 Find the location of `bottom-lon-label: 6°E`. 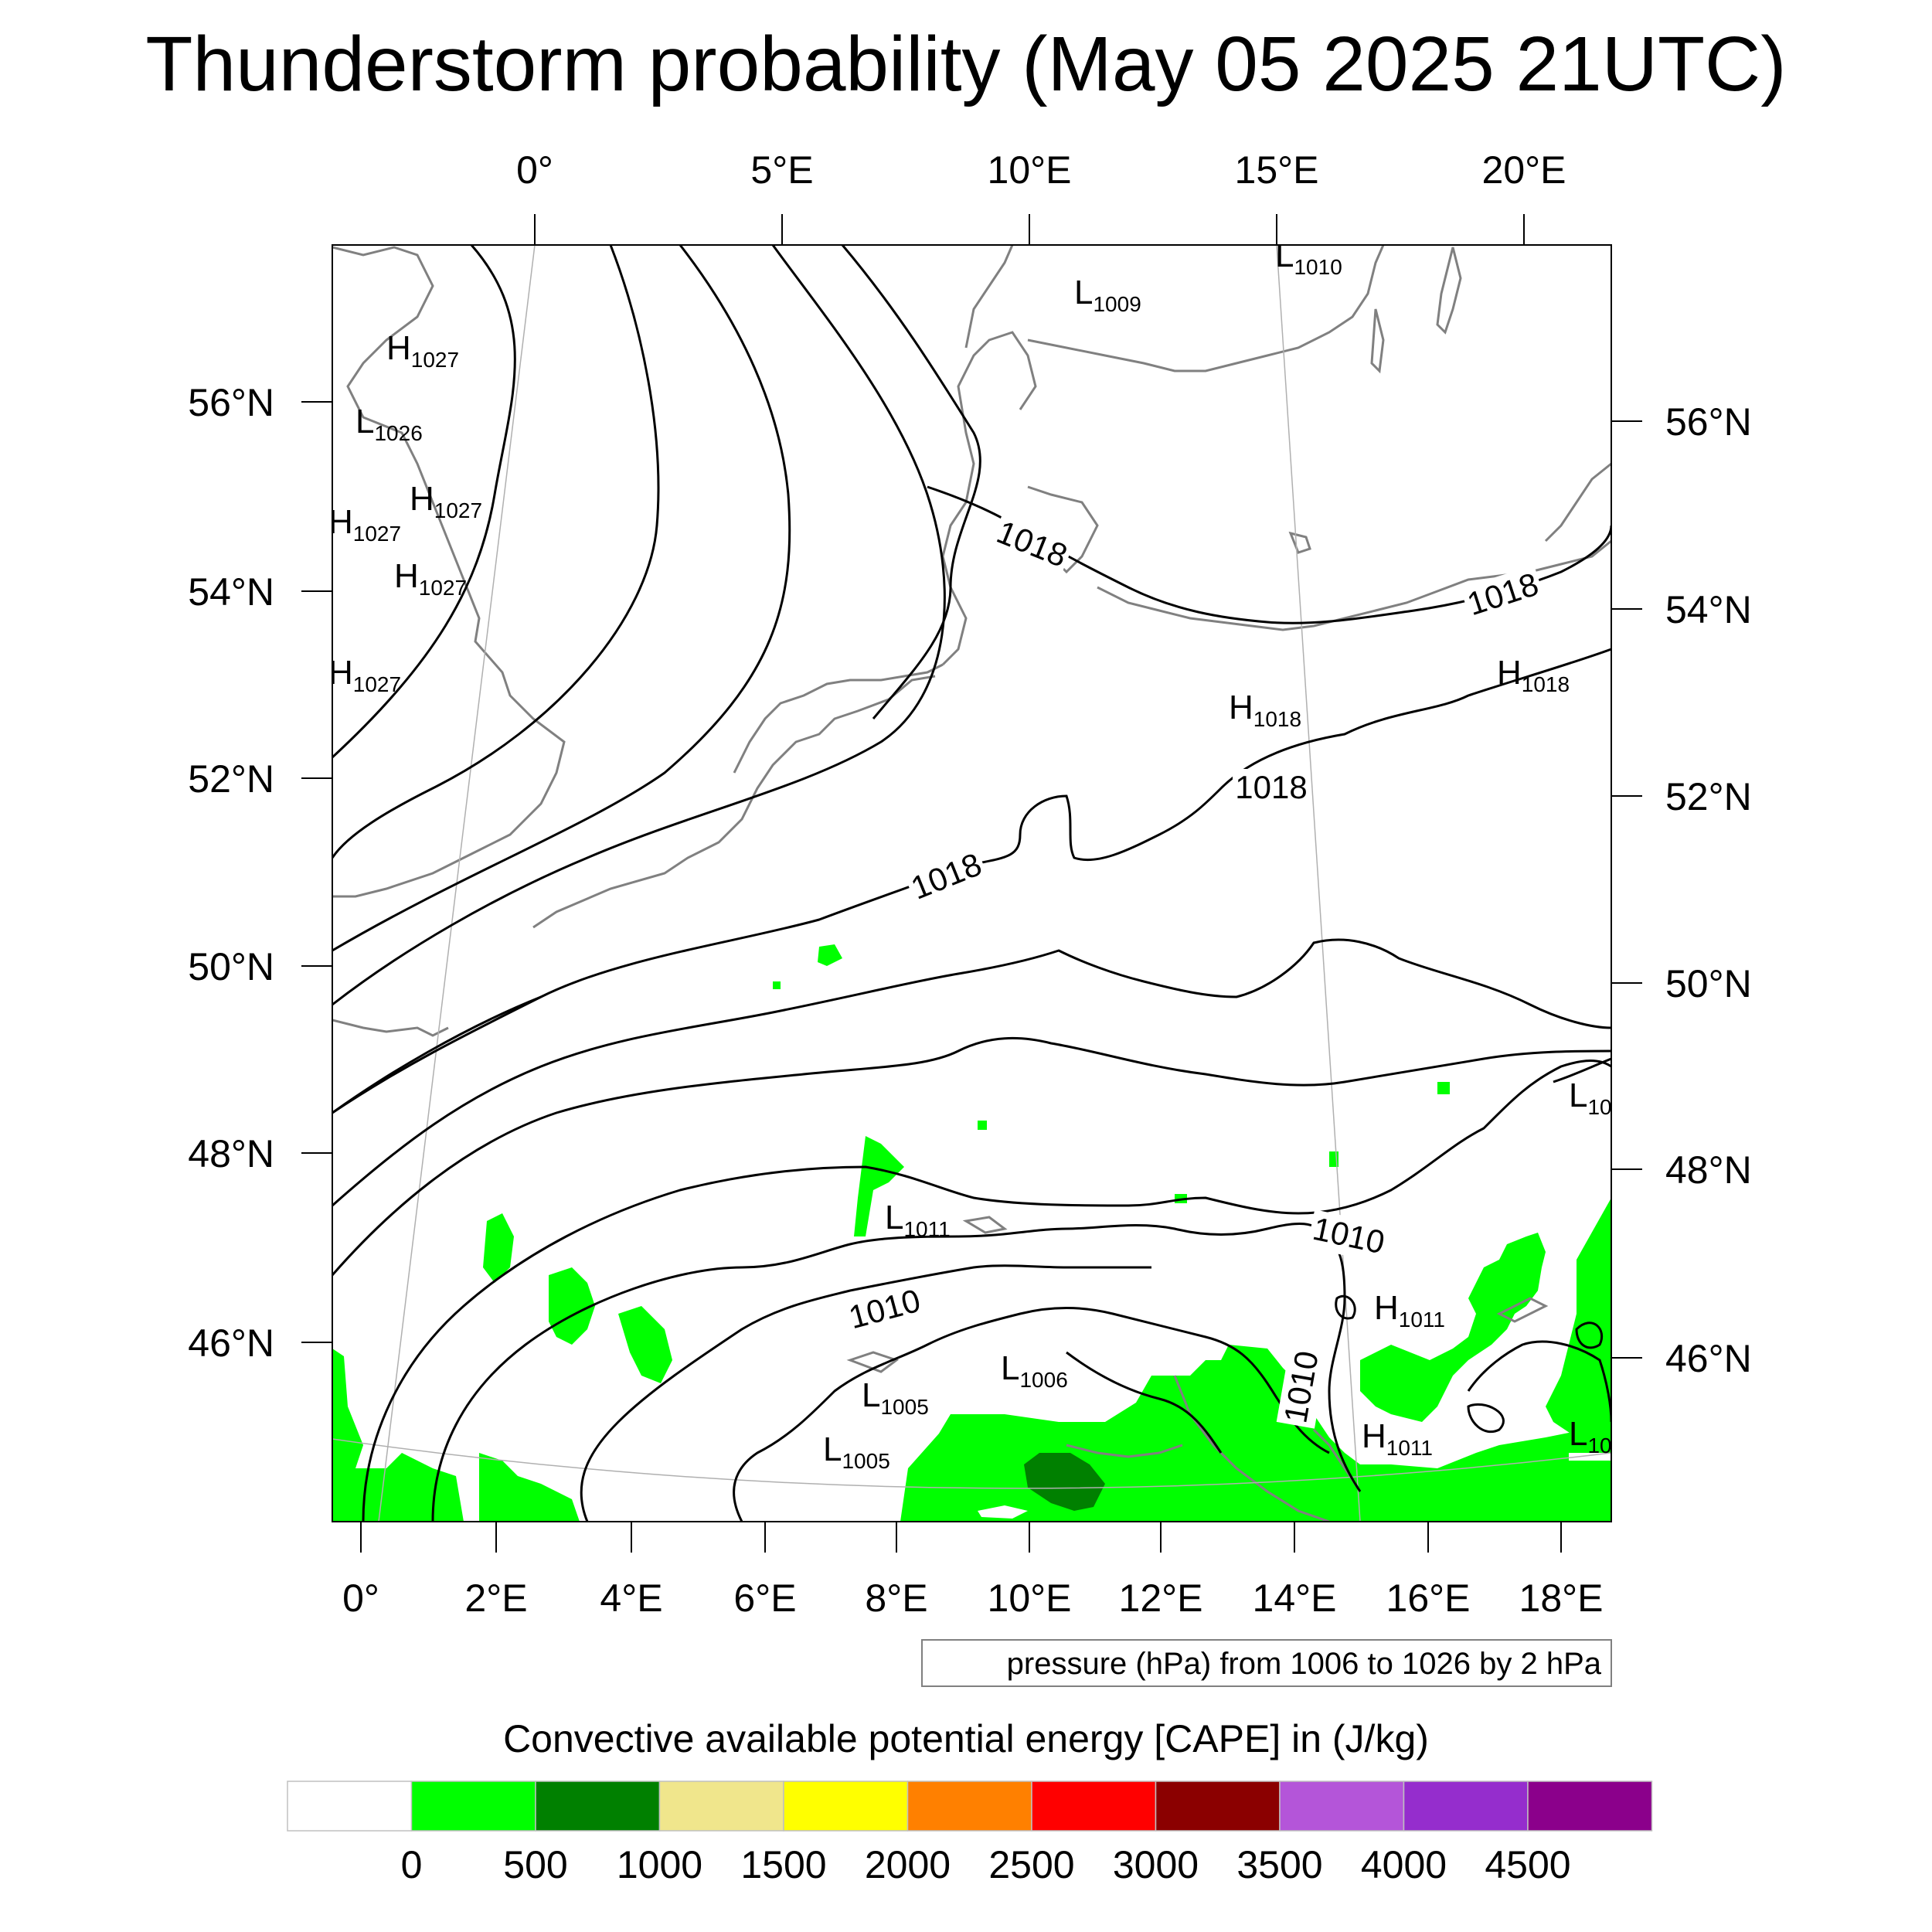

bottom-lon-label: 6°E is located at coordinates (765, 1599).